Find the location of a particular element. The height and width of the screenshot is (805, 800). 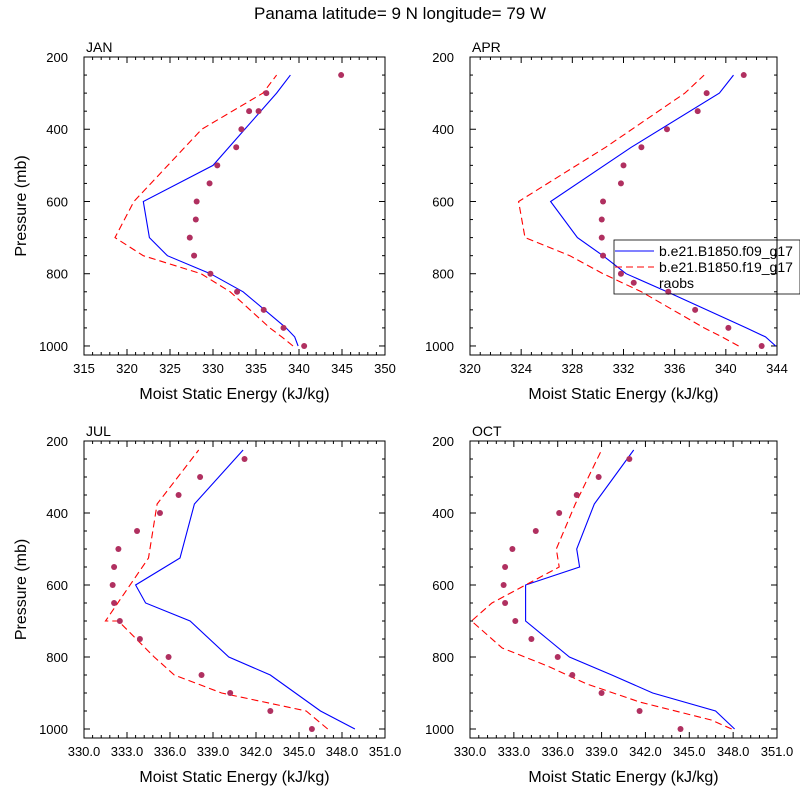

x-tick-label: 344 is located at coordinates (777, 368).